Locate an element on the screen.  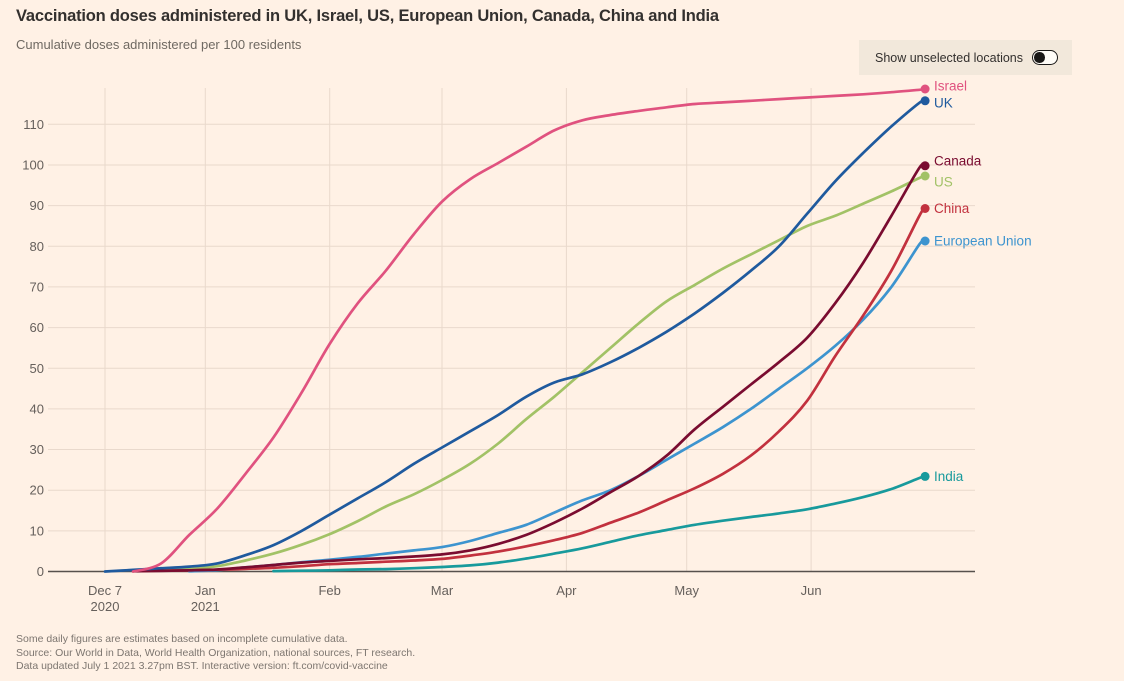
x-tick-sublabel: 2021 is located at coordinates (205, 606).